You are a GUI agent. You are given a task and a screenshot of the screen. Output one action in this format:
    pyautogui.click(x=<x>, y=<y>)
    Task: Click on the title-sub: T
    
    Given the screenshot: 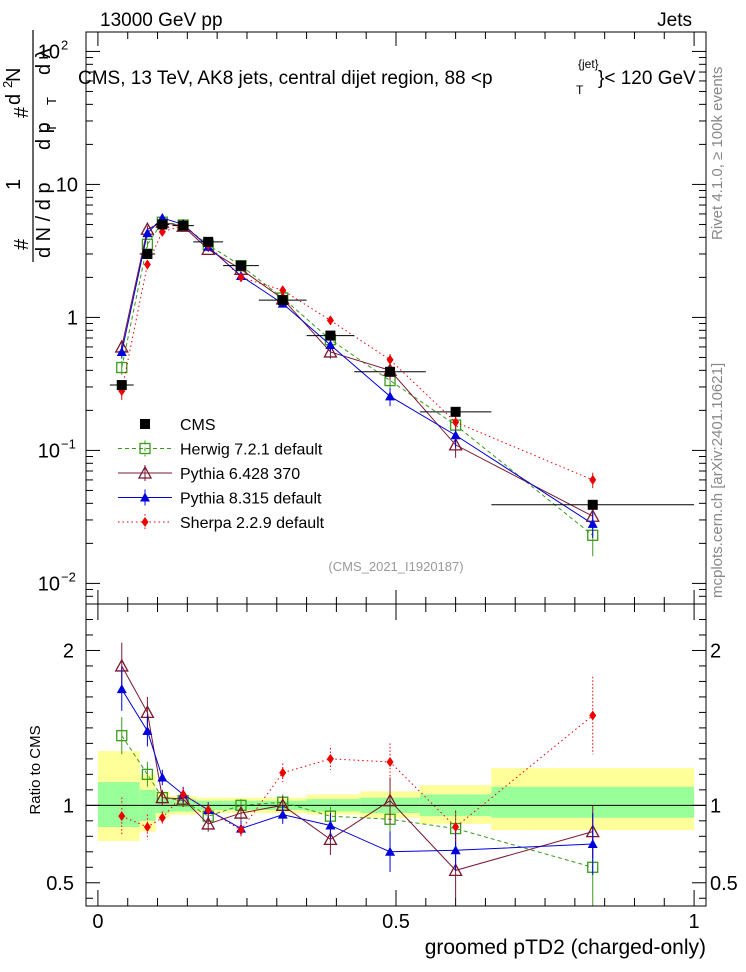 What is the action you would take?
    pyautogui.click(x=580, y=90)
    